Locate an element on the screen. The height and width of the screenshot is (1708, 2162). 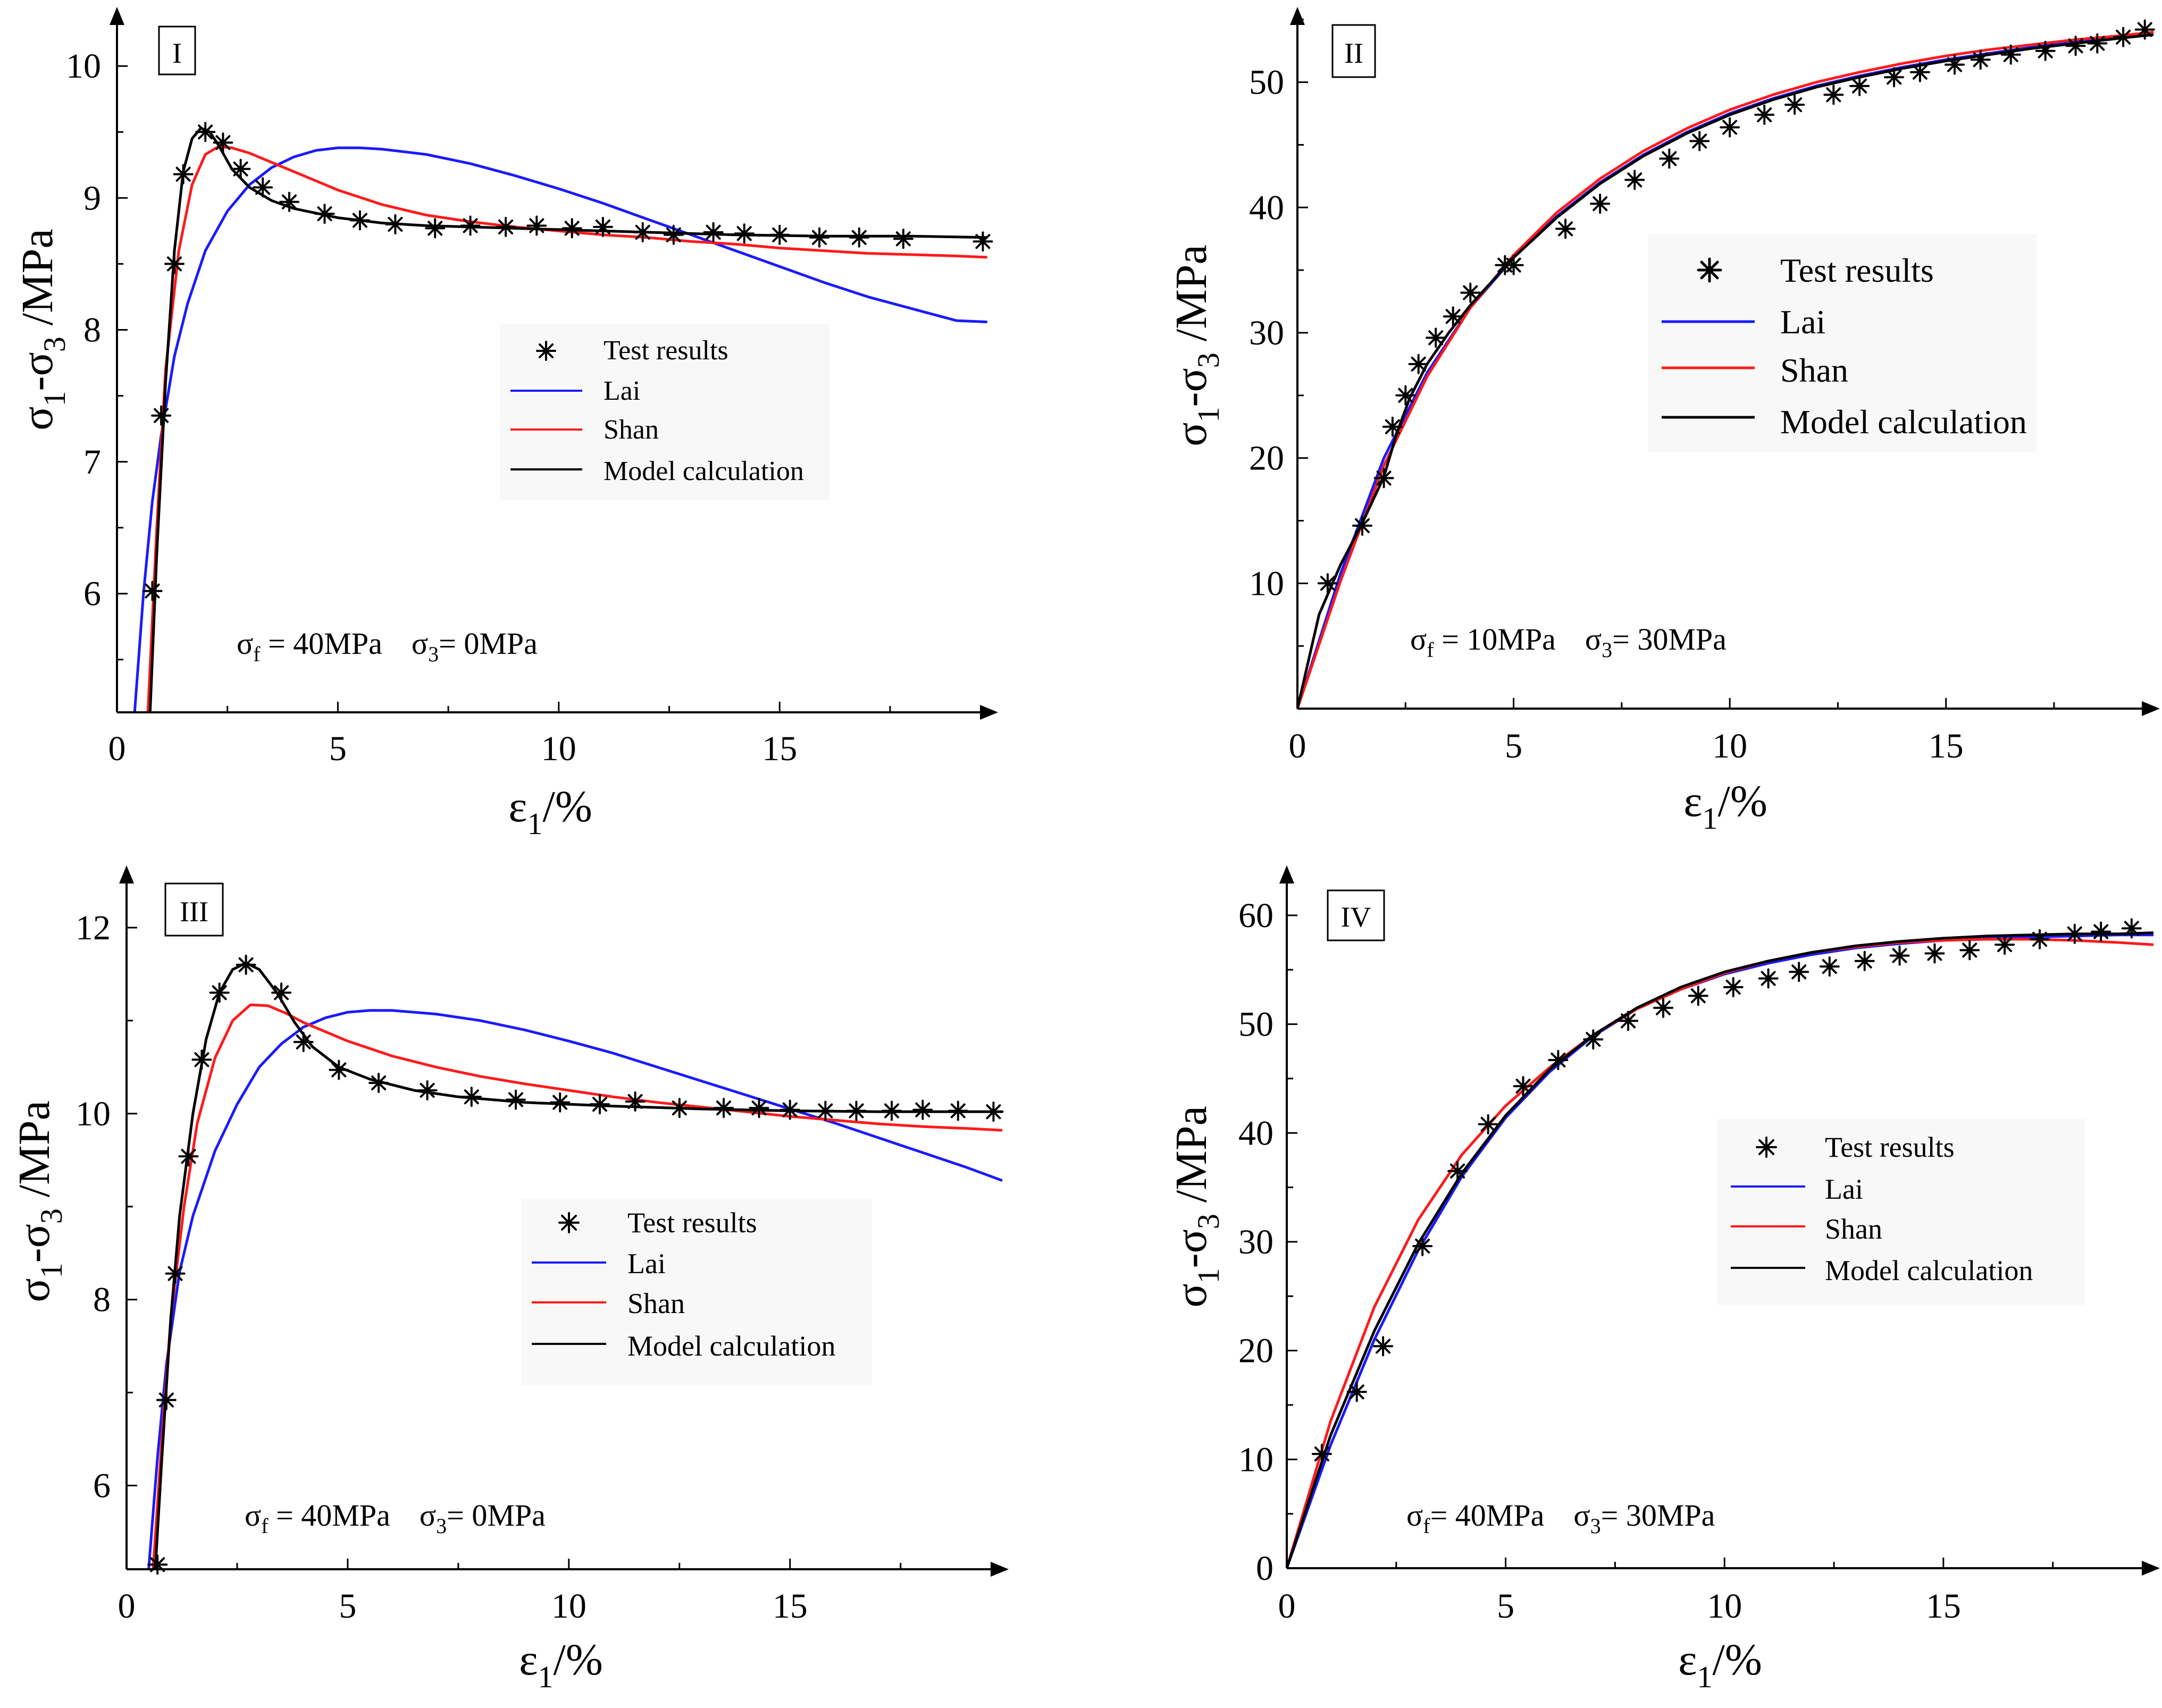
x-axis-title-main: ε is located at coordinates (1687, 1660).